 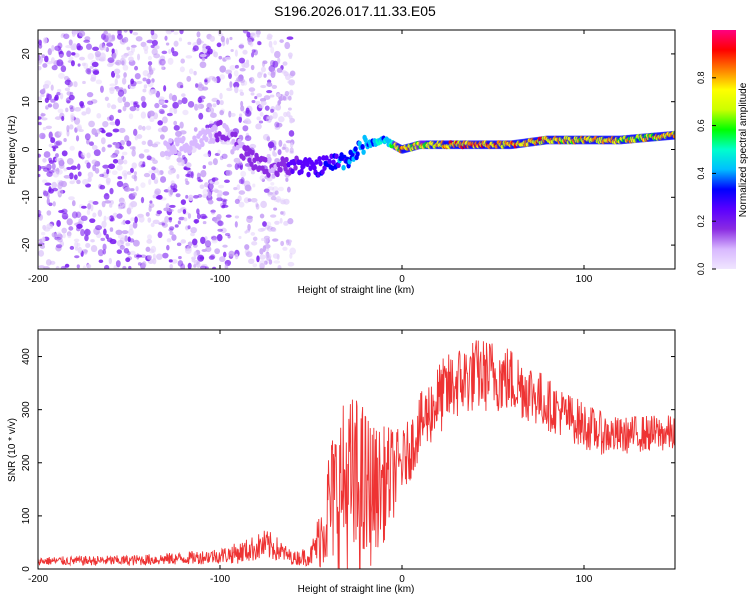 I want to click on colorbar-tick-label: 0.0, so click(x=701, y=269).